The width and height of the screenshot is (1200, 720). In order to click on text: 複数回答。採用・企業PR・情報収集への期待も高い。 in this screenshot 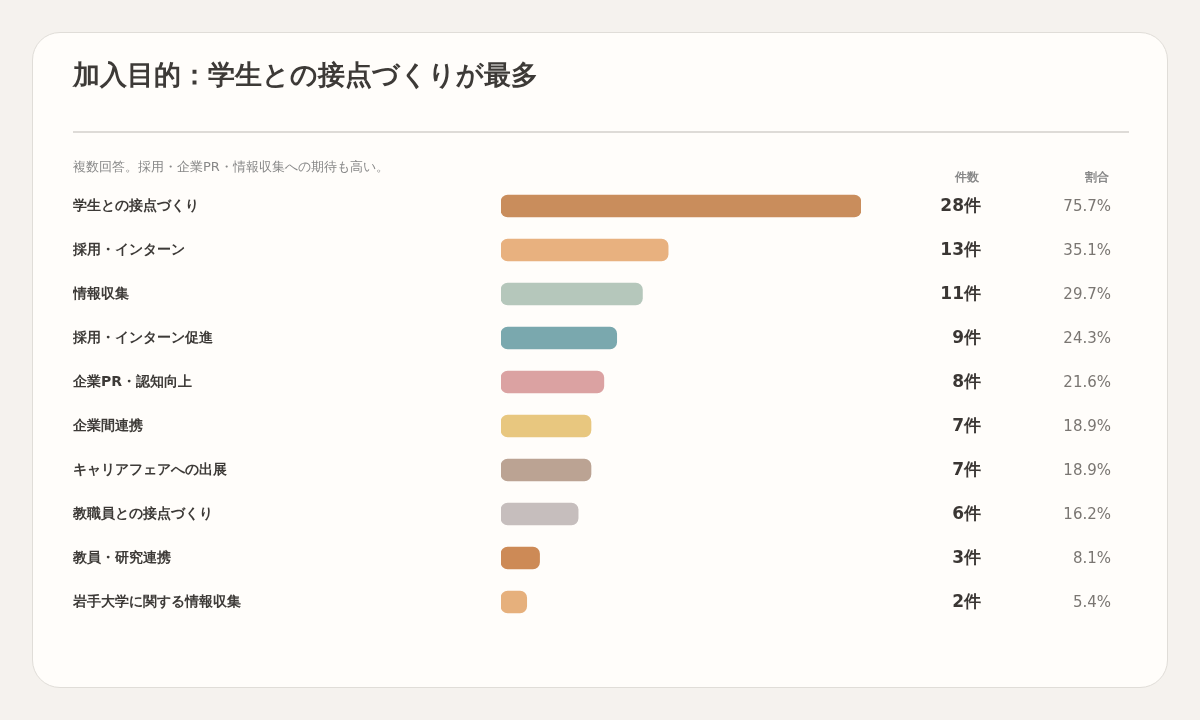, I will do `click(231, 167)`.